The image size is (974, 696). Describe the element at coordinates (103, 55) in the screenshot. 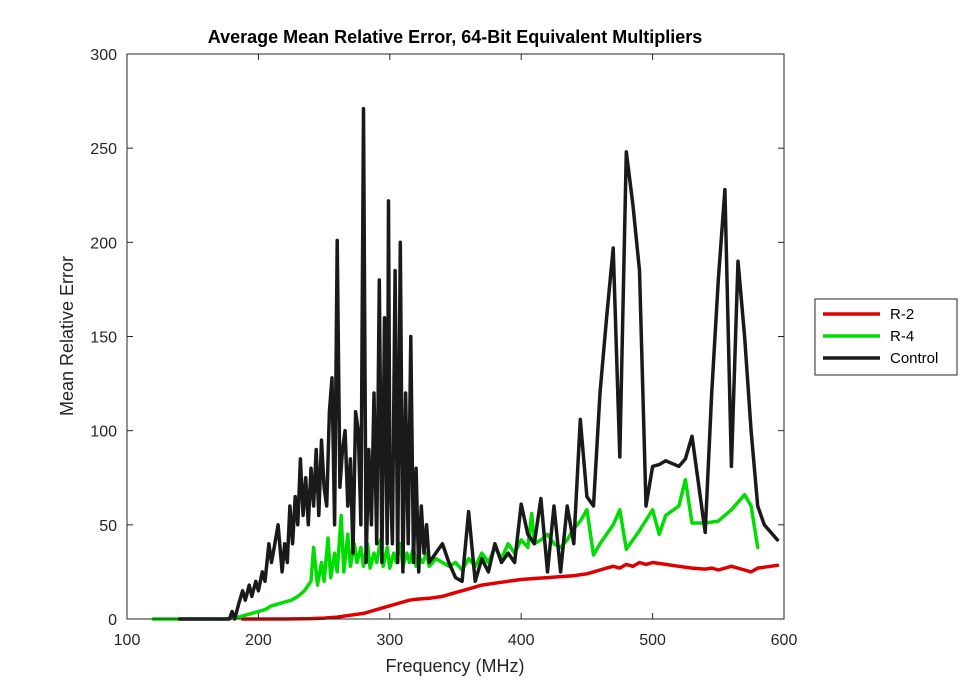

I see `y-tick-label: 300` at that location.